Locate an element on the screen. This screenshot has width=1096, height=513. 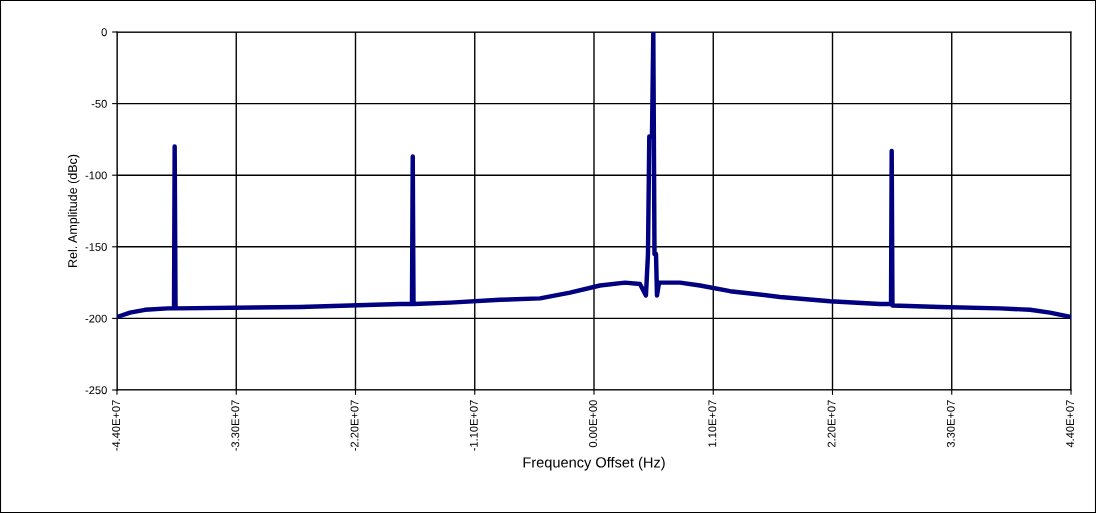
y-tick-label: -50 is located at coordinates (99, 103).